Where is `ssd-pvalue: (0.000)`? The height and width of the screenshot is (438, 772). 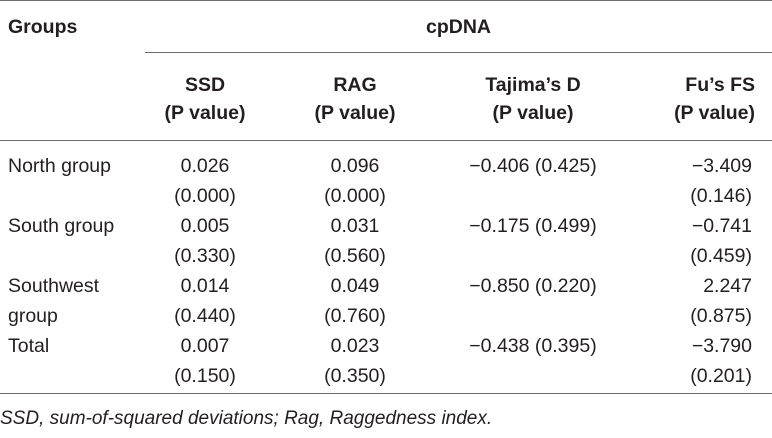 ssd-pvalue: (0.000) is located at coordinates (205, 196).